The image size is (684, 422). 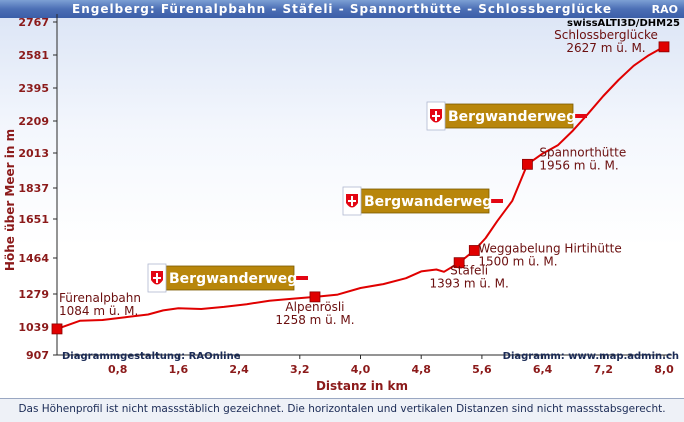 I want to click on y-tick-label: 1279, so click(x=33, y=294).